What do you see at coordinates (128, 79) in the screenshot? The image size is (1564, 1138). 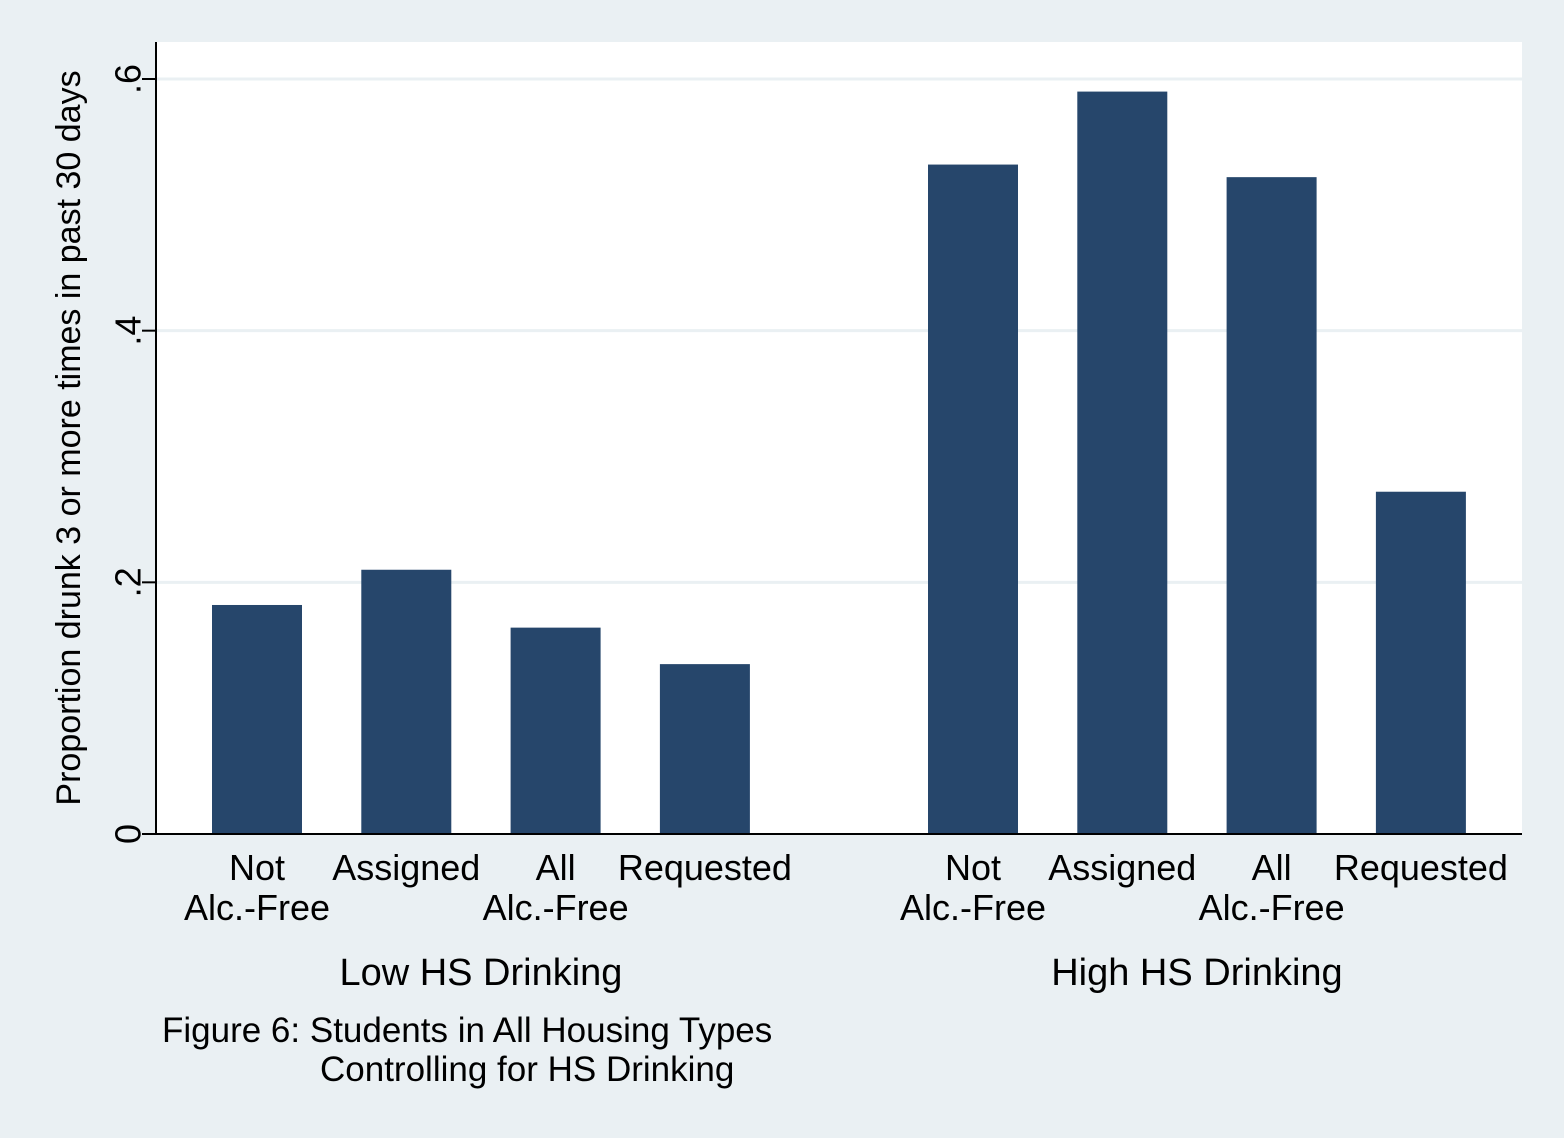 I see `y-tick-label: .6` at bounding box center [128, 79].